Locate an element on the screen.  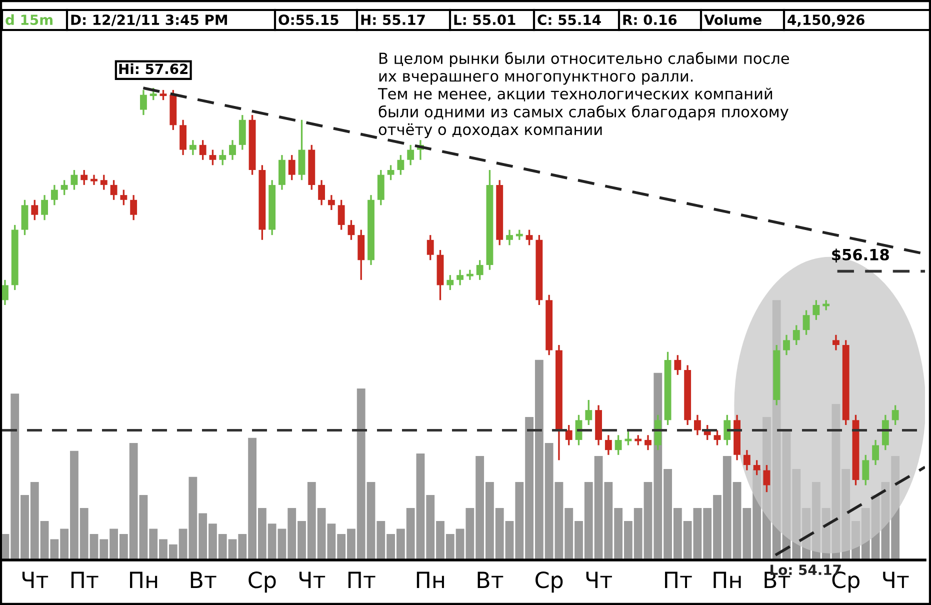
text: H: 55.17 is located at coordinates (393, 20).